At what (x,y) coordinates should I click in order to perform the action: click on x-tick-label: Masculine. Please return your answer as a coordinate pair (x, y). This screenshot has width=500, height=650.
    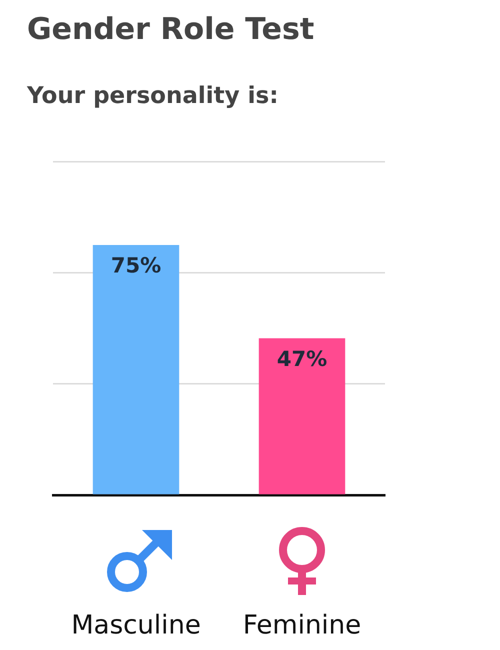
    Looking at the image, I should click on (136, 625).